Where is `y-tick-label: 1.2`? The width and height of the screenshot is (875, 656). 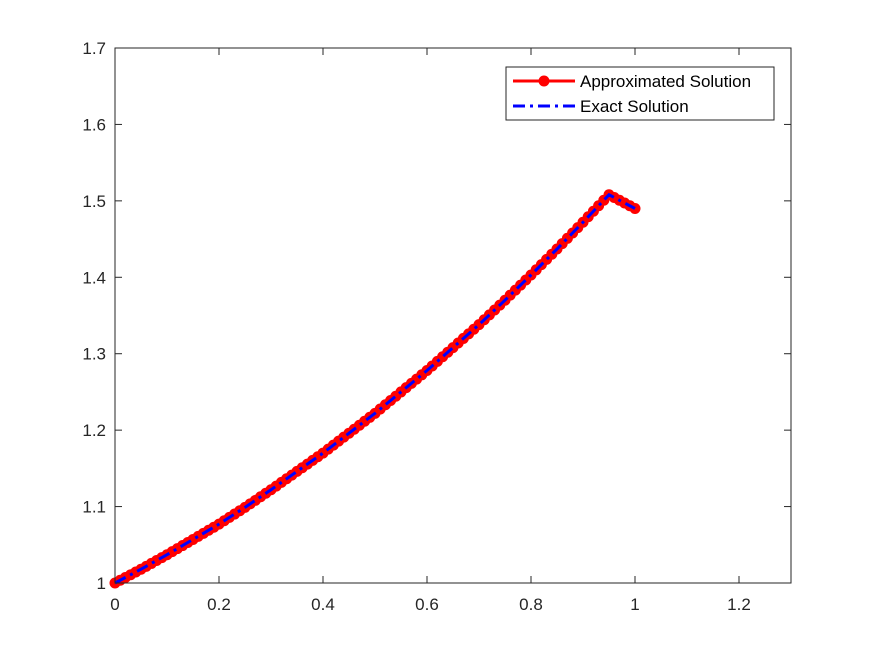 y-tick-label: 1.2 is located at coordinates (94, 430).